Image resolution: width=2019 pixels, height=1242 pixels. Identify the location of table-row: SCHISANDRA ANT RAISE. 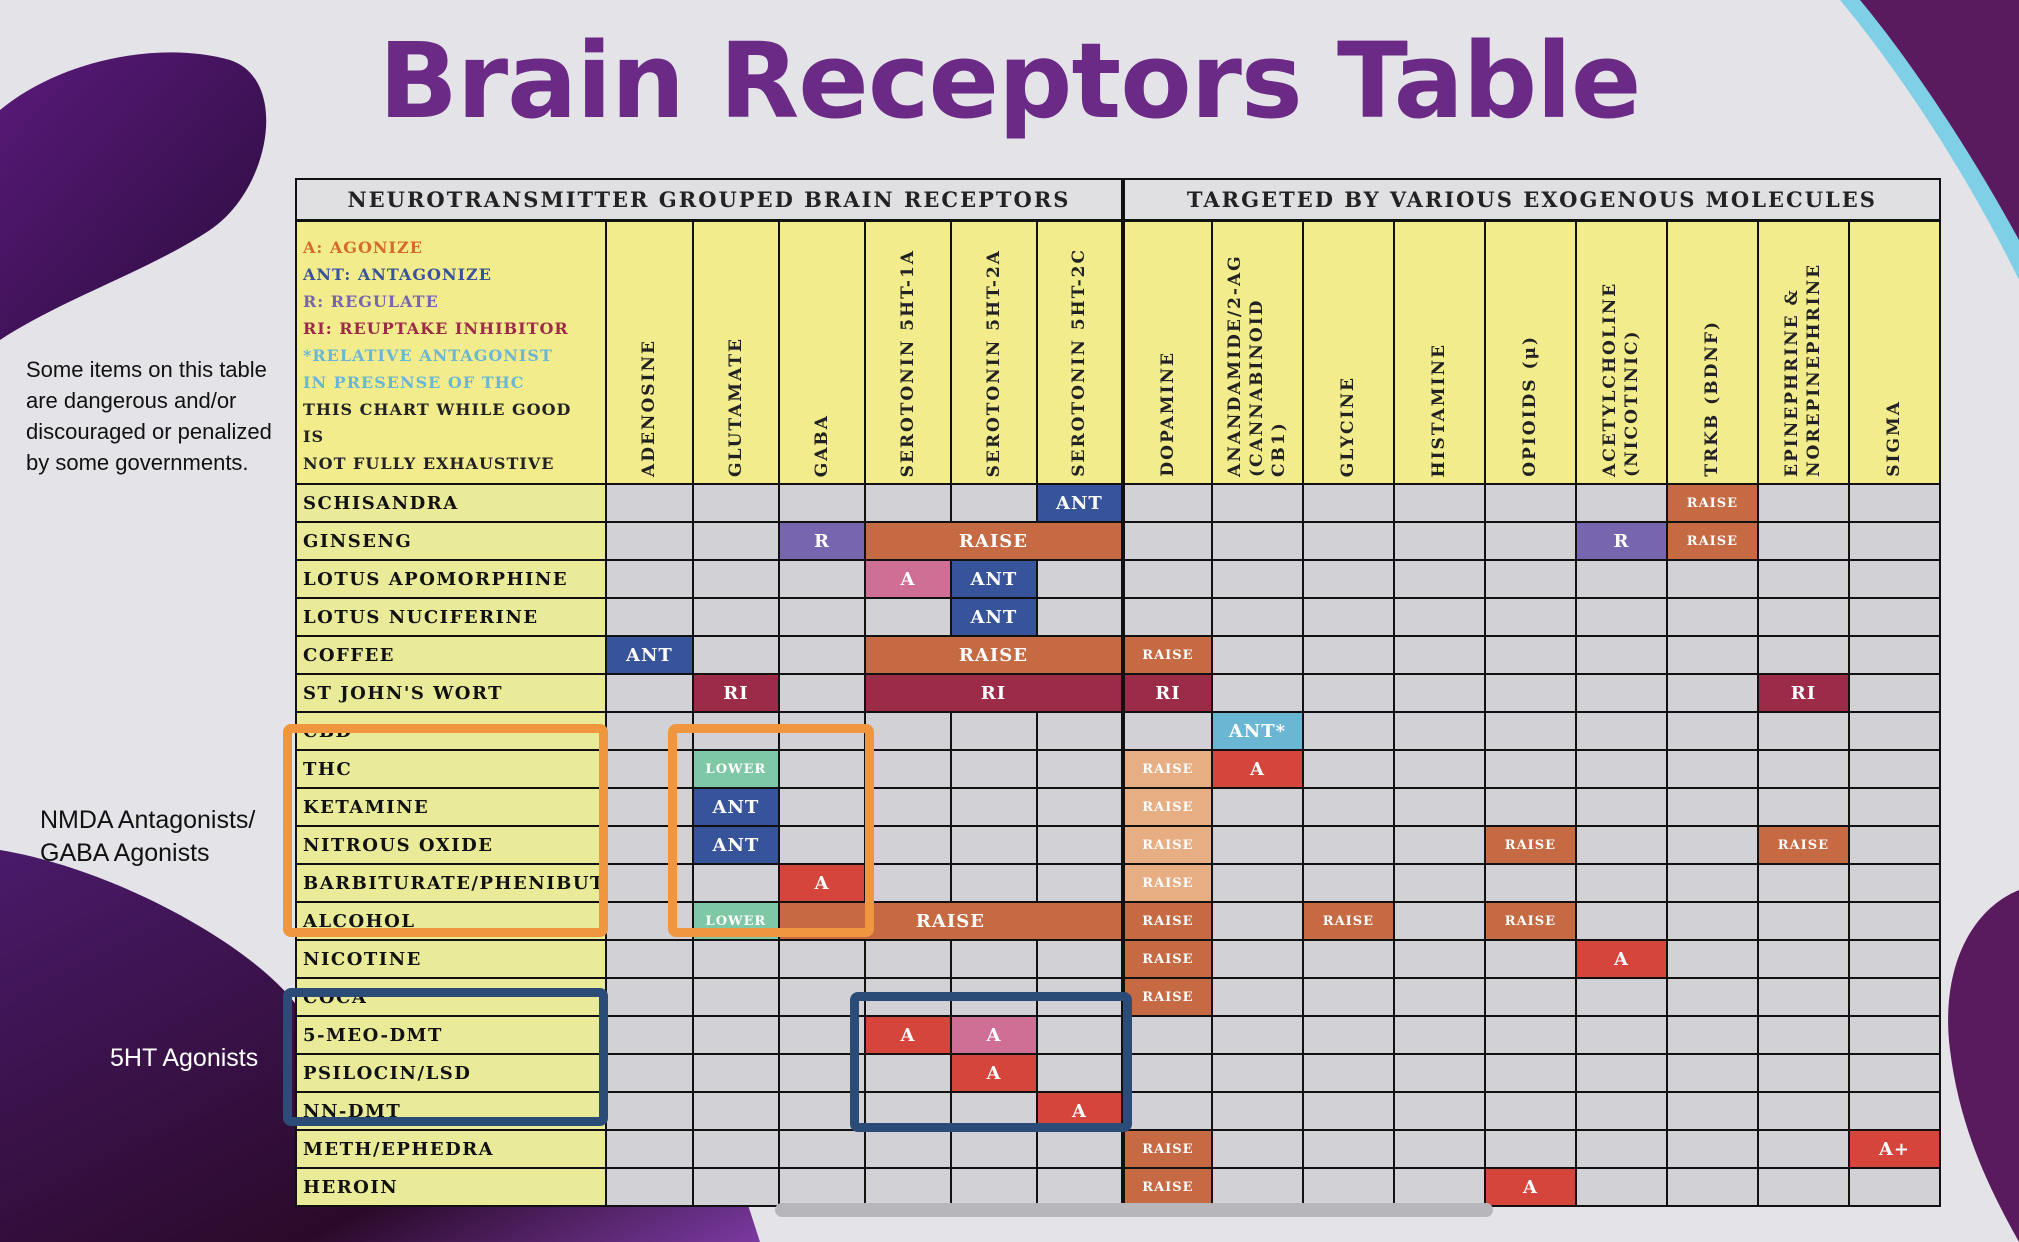
(1118, 503).